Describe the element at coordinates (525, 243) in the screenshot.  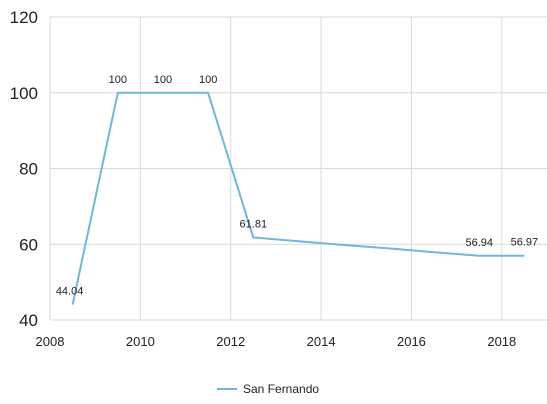
I see `data-label: 56.97` at that location.